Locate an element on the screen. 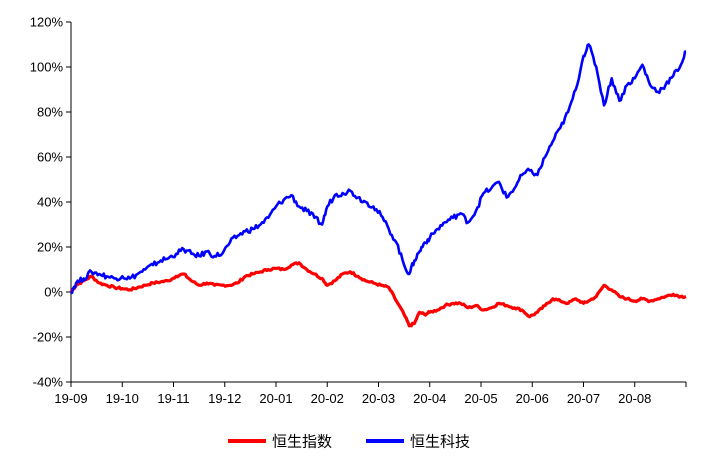  x-tick-label: 19-11 is located at coordinates (173, 398).